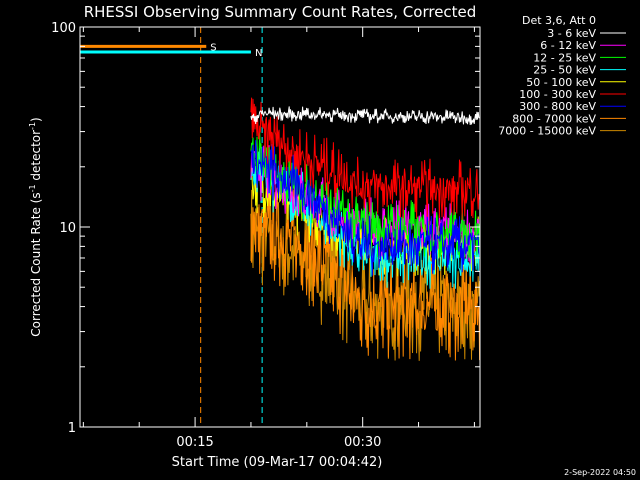 The width and height of the screenshot is (640, 480). I want to click on y-axis-label-sup-1: -1, so click(32, 188).